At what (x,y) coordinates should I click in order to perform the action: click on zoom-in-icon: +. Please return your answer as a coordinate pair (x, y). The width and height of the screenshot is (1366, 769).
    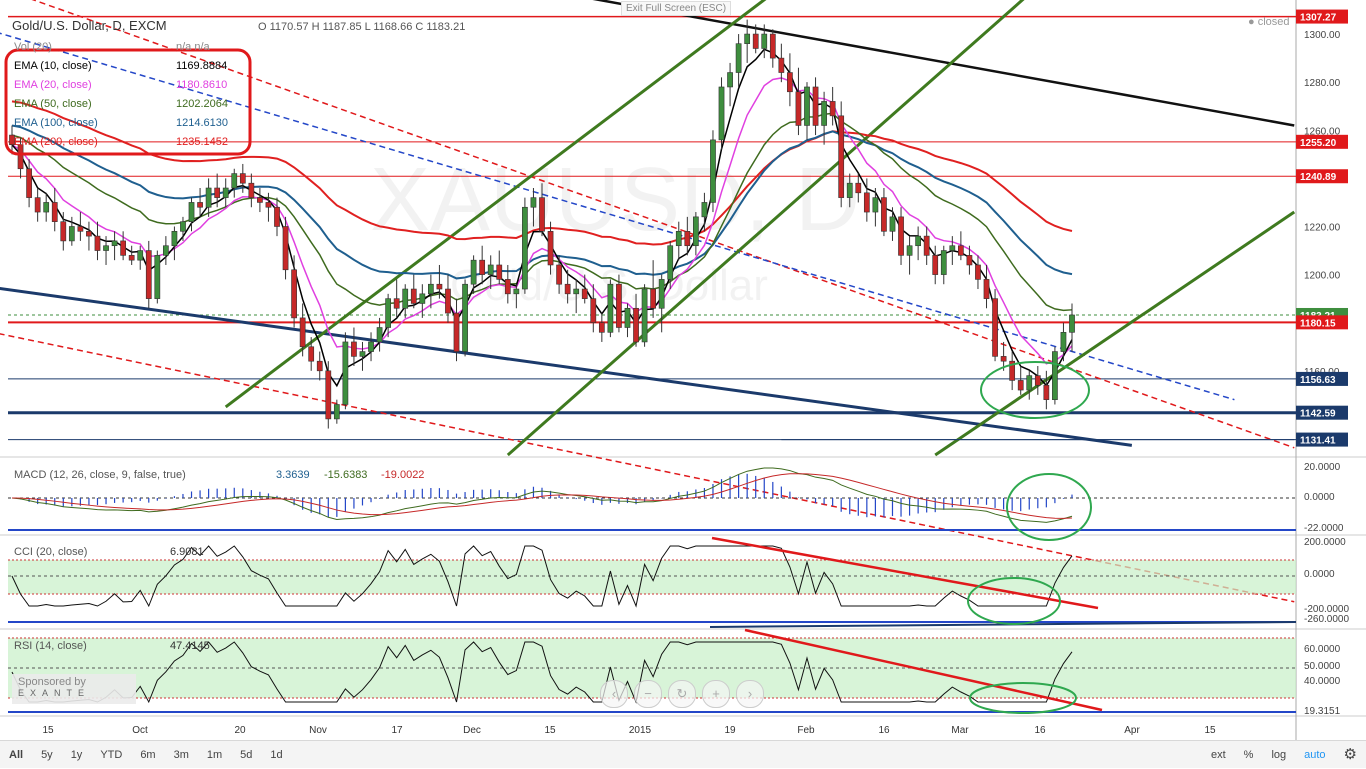
    Looking at the image, I should click on (716, 694).